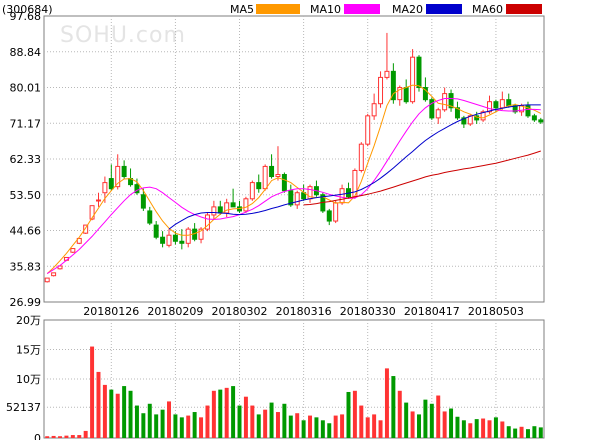  I want to click on legend-item-ma60: MA60, so click(507, 9).